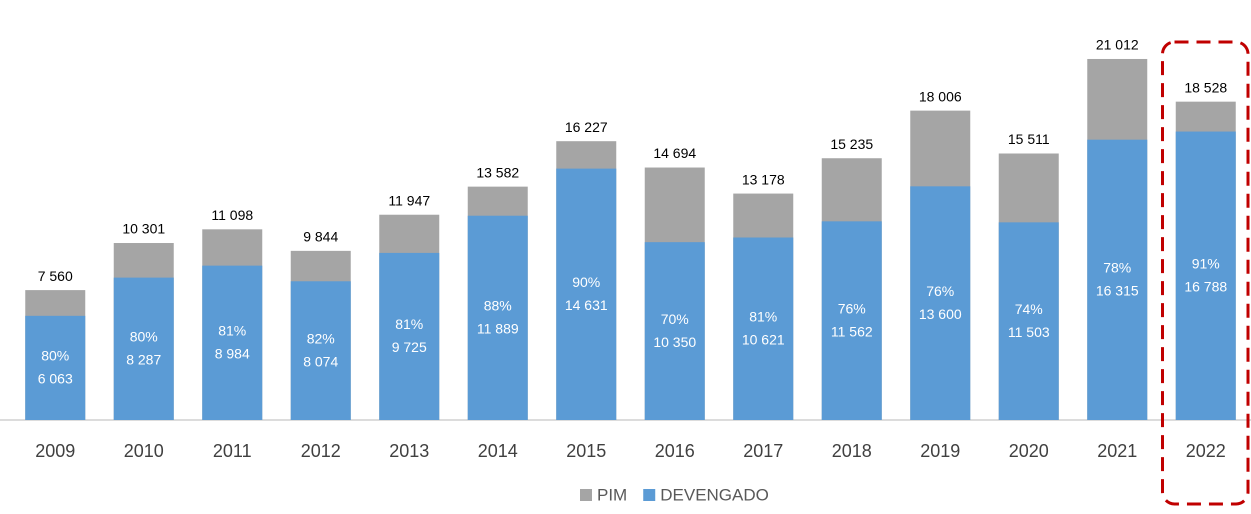  I want to click on devengado-label: 10 621, so click(763, 339).